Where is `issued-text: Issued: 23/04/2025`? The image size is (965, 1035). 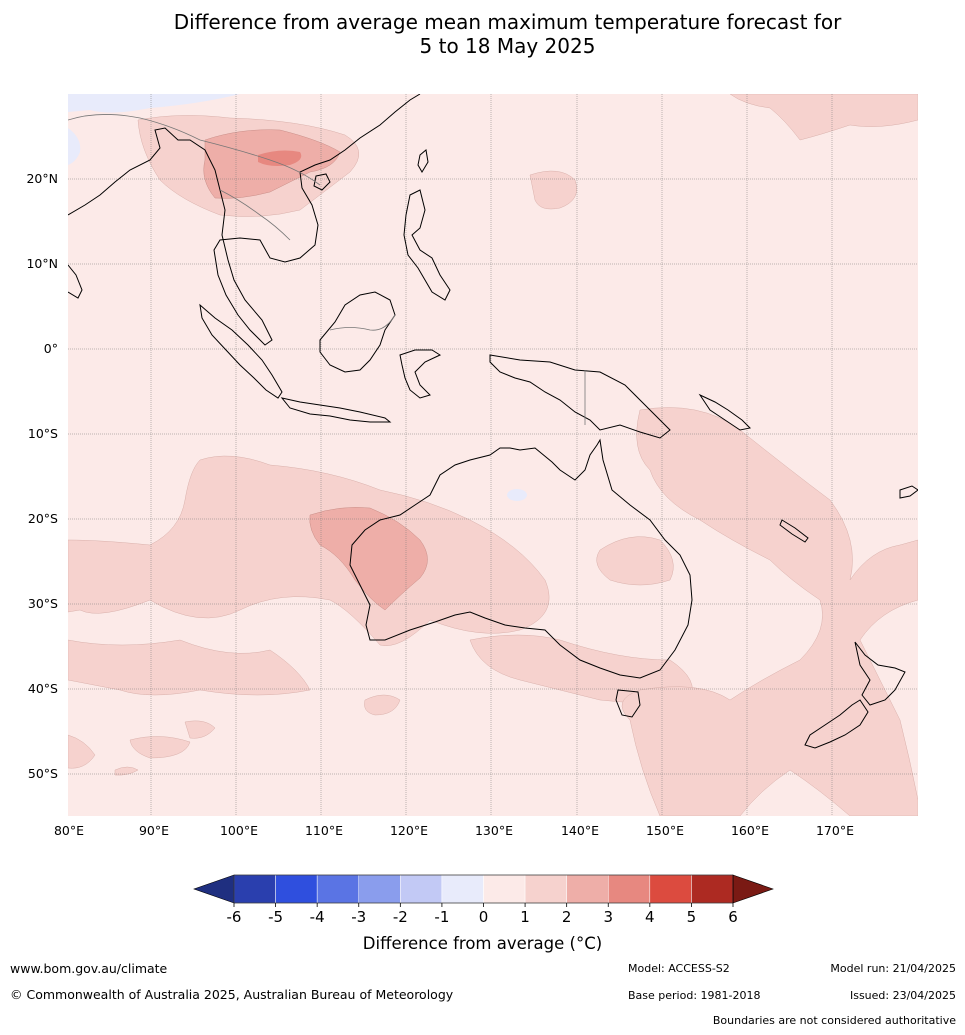
issued-text: Issued: 23/04/2025 is located at coordinates (902, 995).